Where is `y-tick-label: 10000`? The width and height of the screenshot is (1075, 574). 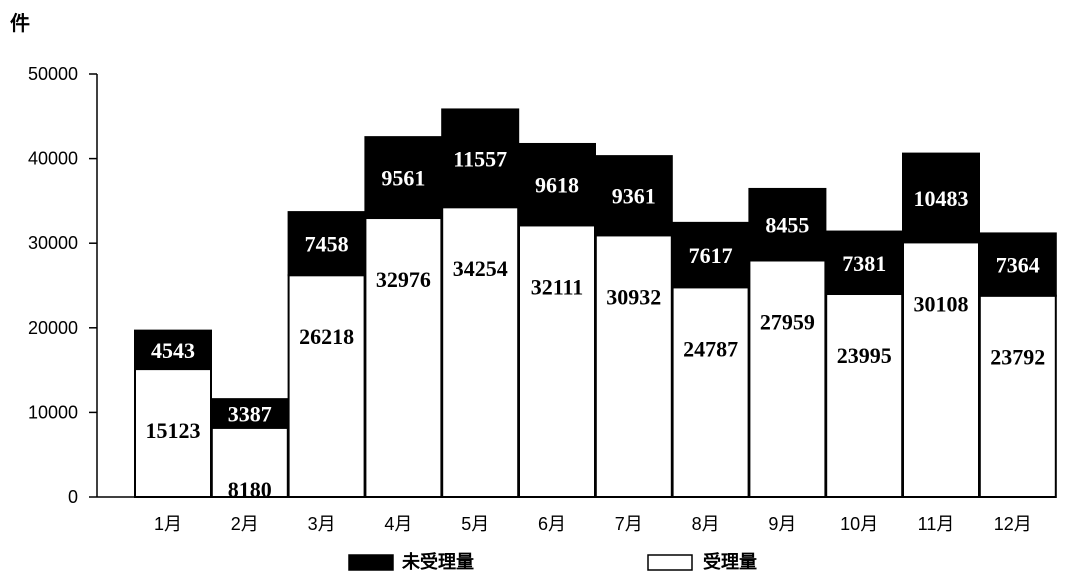
y-tick-label: 10000 is located at coordinates (53, 412).